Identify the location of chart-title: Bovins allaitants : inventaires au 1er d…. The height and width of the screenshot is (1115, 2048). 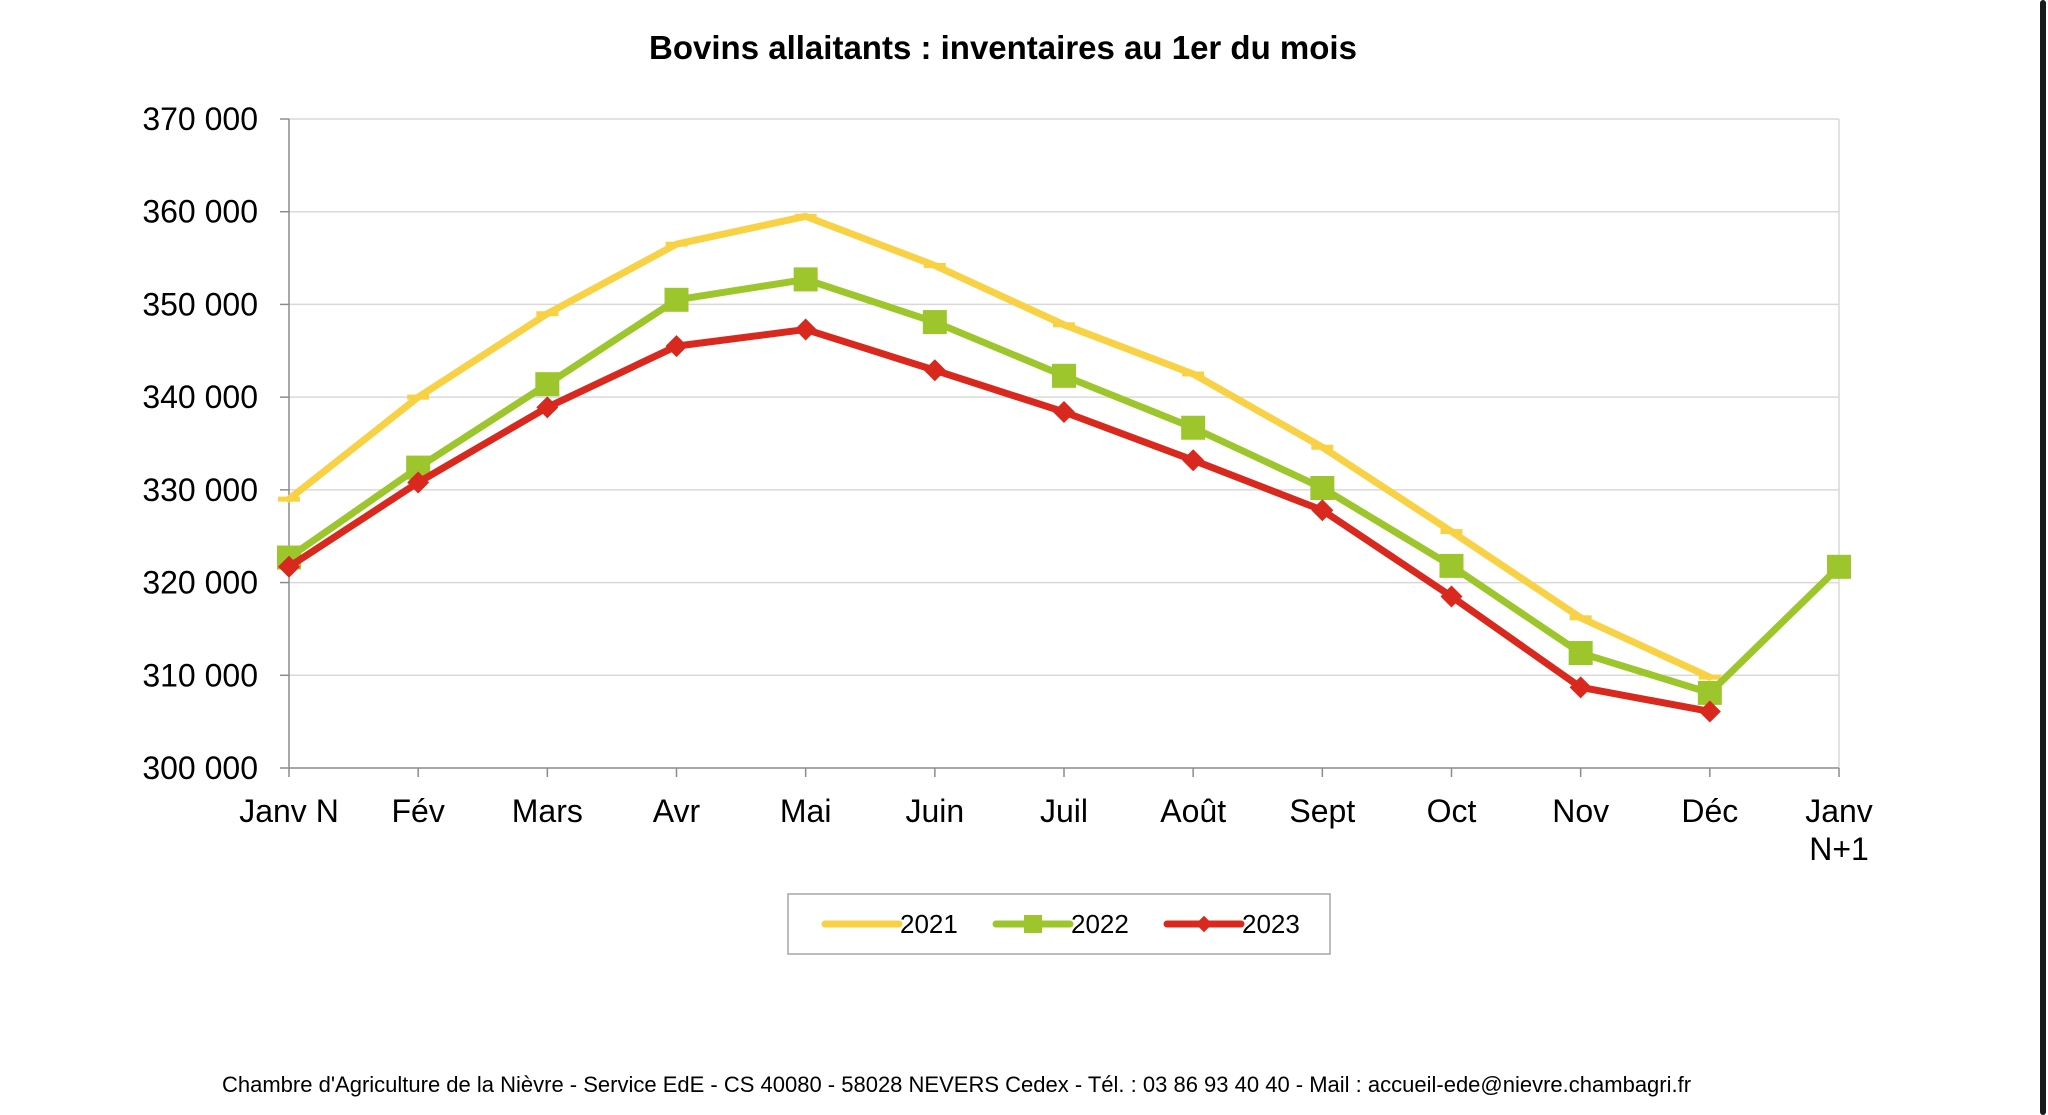
(1003, 47).